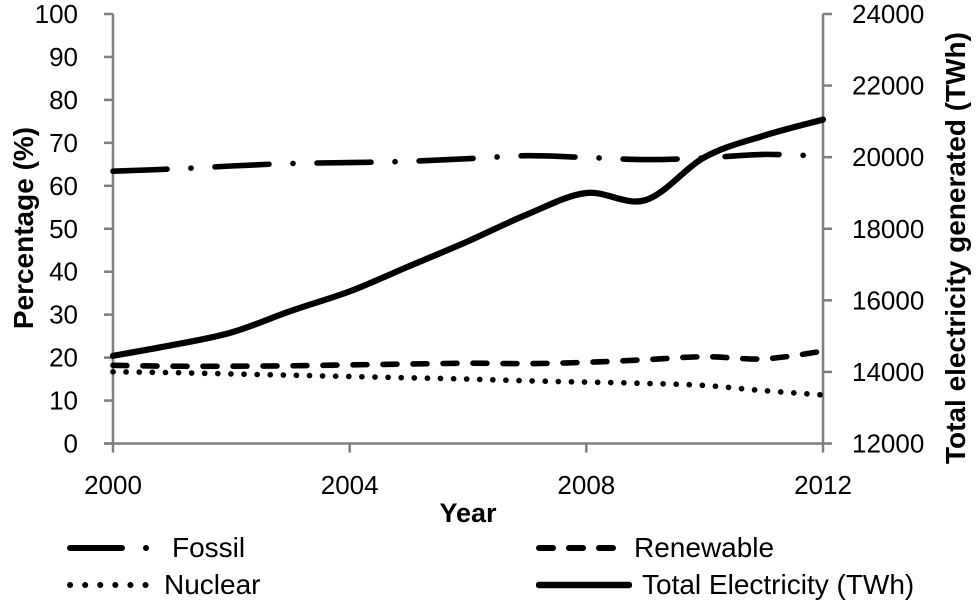 The image size is (980, 603). Describe the element at coordinates (888, 157) in the screenshot. I see `svg-text: 20000` at that location.